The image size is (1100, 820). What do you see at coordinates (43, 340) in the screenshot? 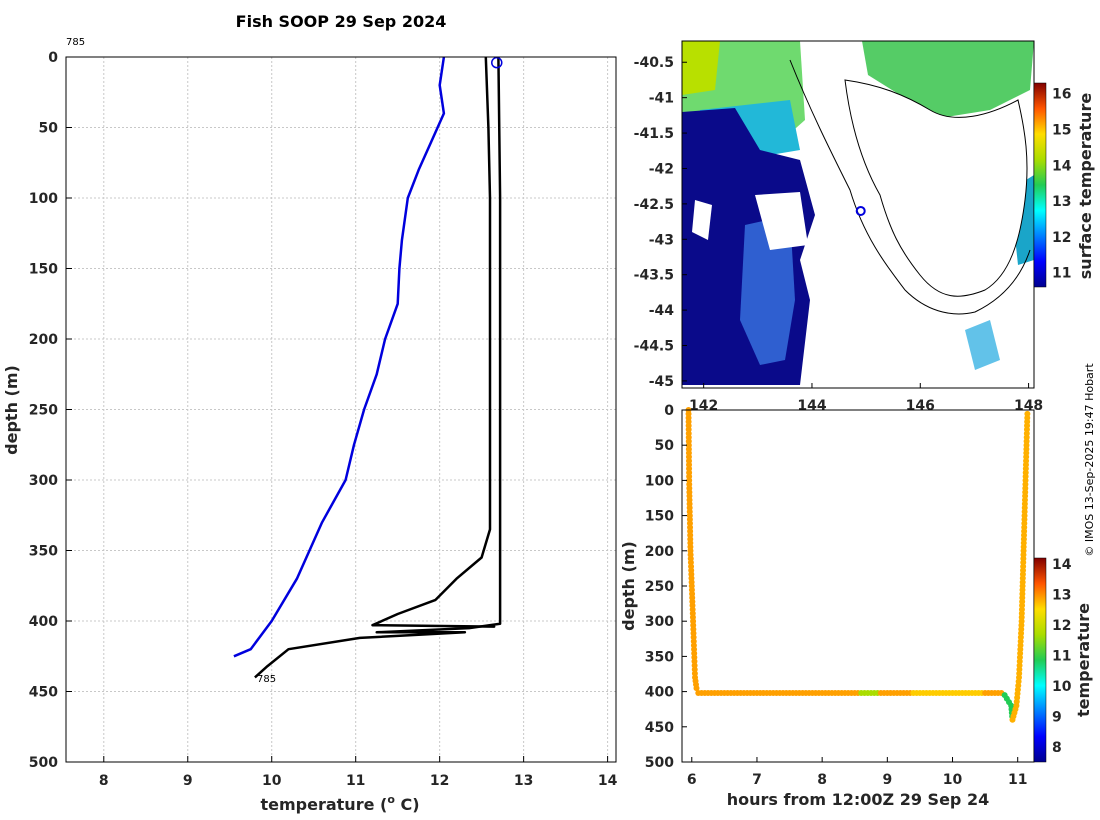
I see `profile-y-tick-label: 200` at bounding box center [43, 340].